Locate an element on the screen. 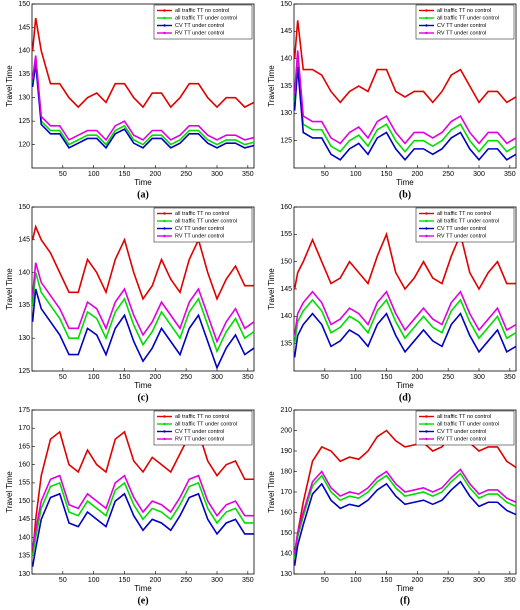 This screenshot has height=610, width=520. x-tick-label: 150 is located at coordinates (125, 377).